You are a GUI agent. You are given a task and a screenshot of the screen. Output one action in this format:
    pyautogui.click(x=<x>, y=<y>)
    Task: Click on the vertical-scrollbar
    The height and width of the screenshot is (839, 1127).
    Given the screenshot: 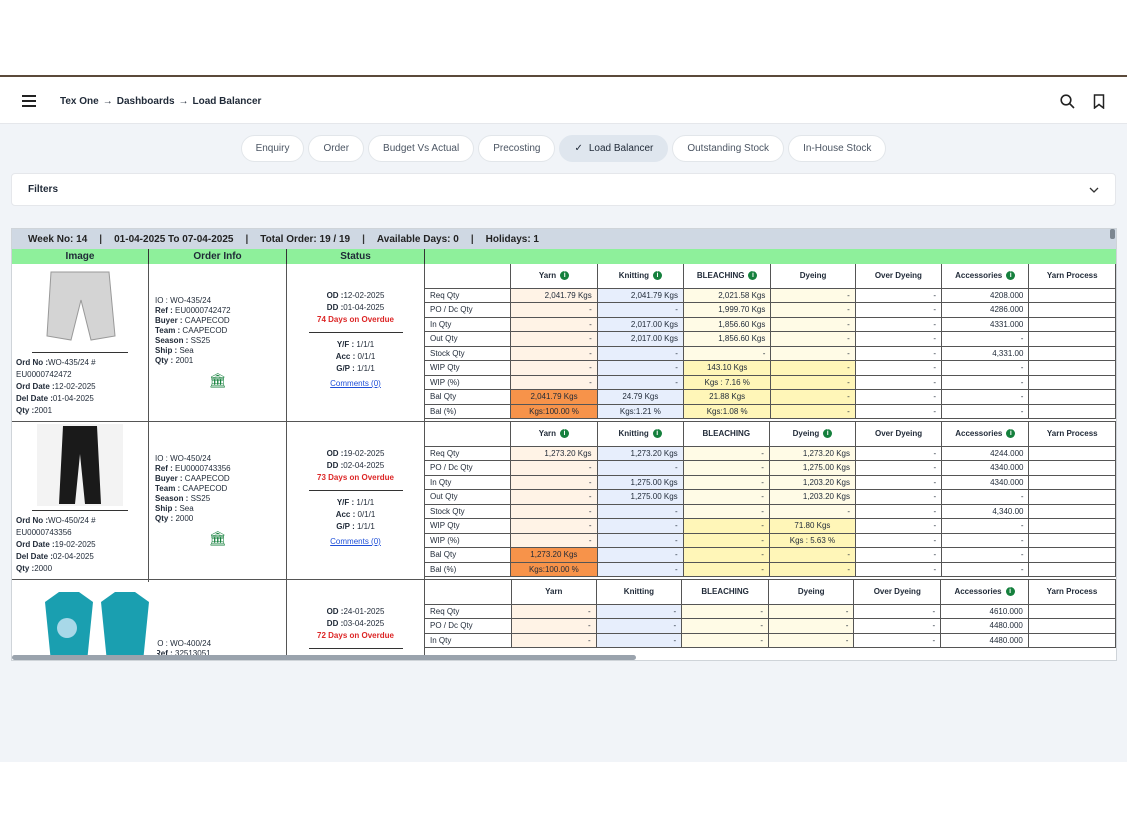 What is the action you would take?
    pyautogui.click(x=1112, y=234)
    